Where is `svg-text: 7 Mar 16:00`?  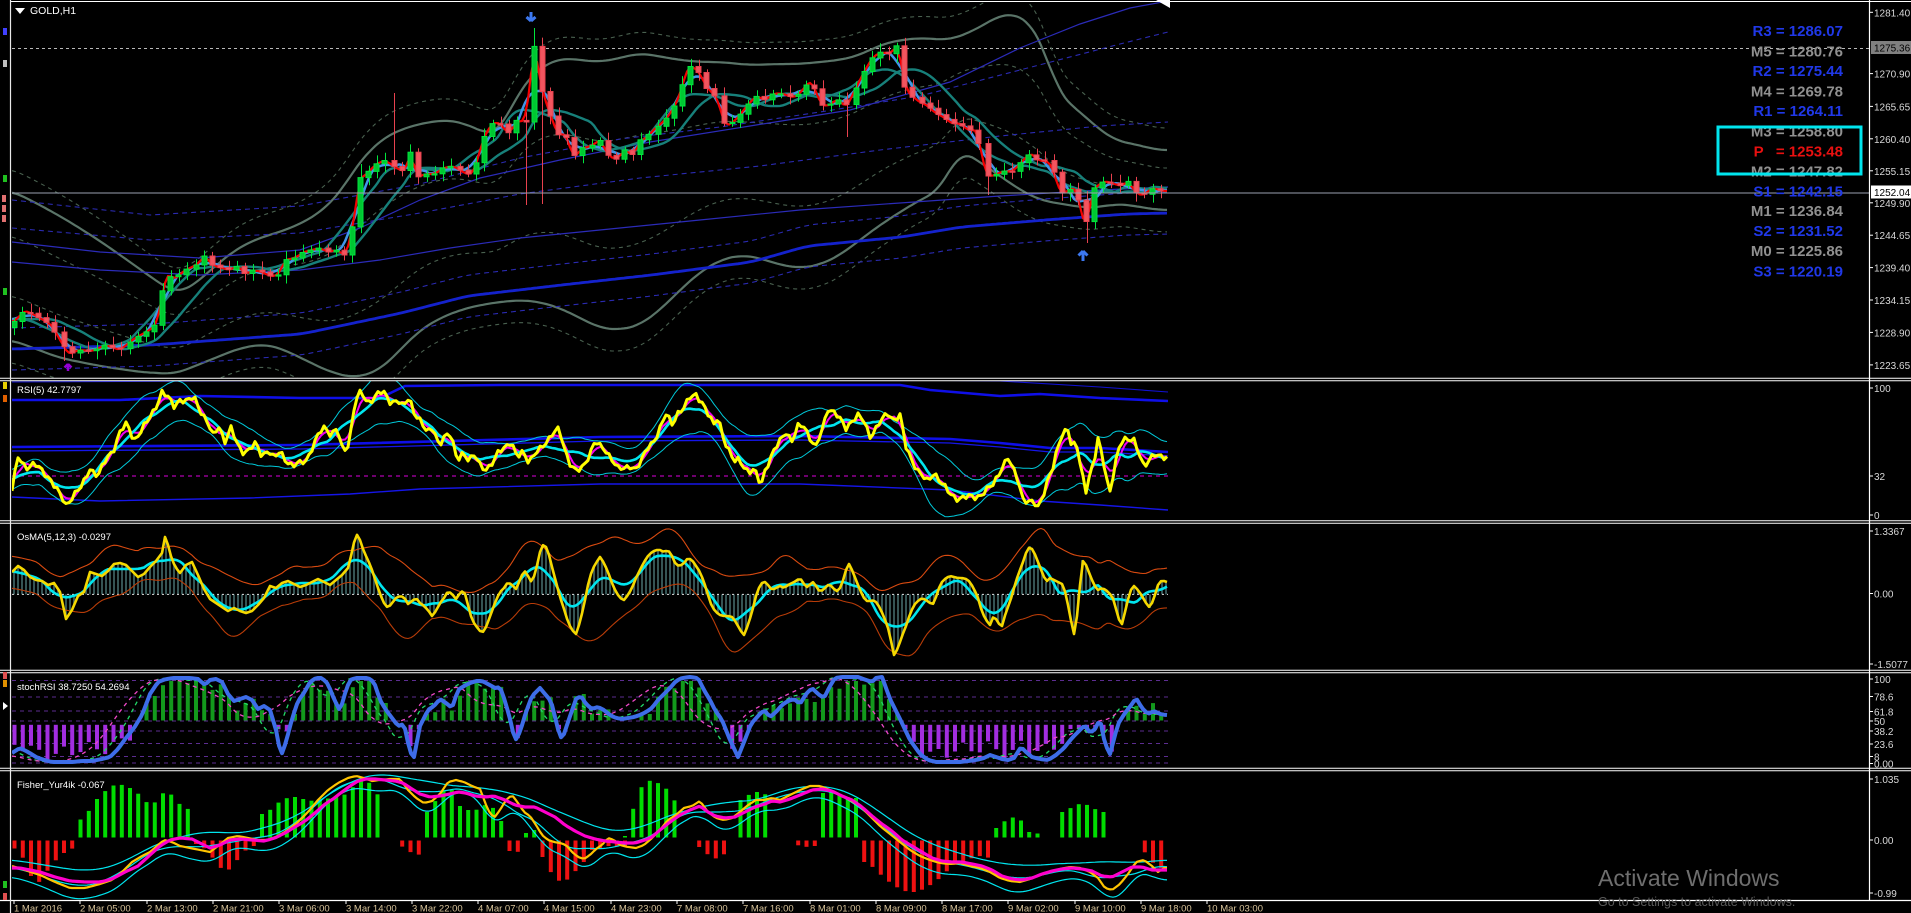
svg-text: 7 Mar 16:00 is located at coordinates (768, 908).